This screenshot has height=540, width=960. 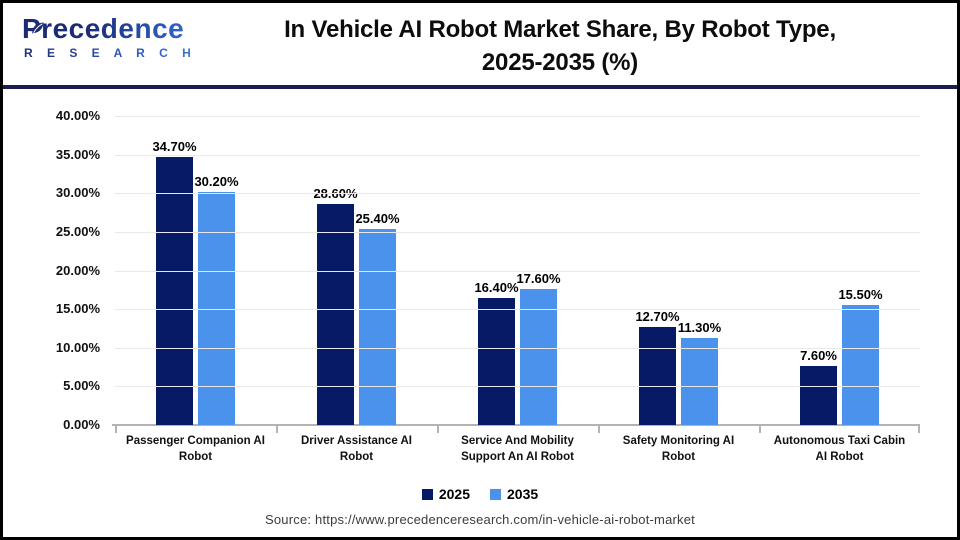 I want to click on bar-group: 16.40% 17.60%, so click(x=517, y=270).